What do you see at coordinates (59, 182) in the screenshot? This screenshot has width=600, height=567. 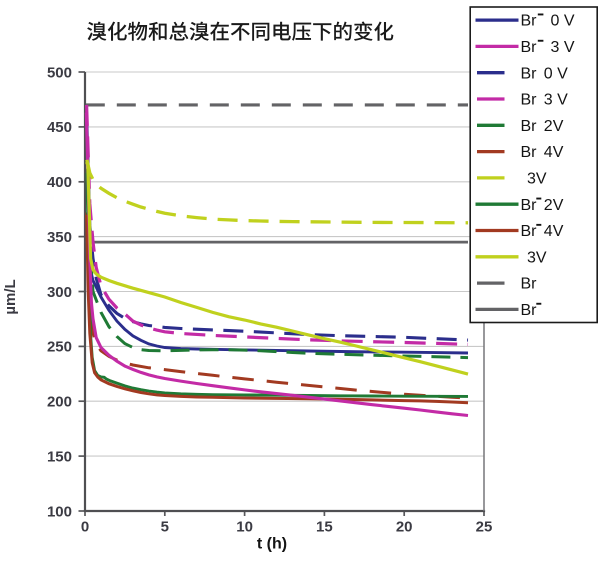 I see `svg-text: 400` at bounding box center [59, 182].